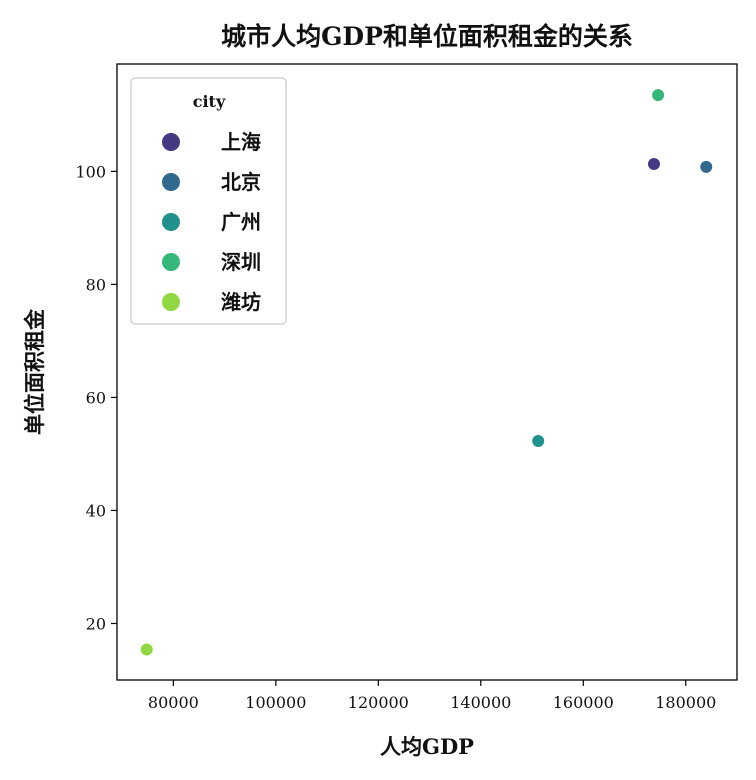 This screenshot has height=780, width=756. I want to click on y-tick-label: 60, so click(96, 397).